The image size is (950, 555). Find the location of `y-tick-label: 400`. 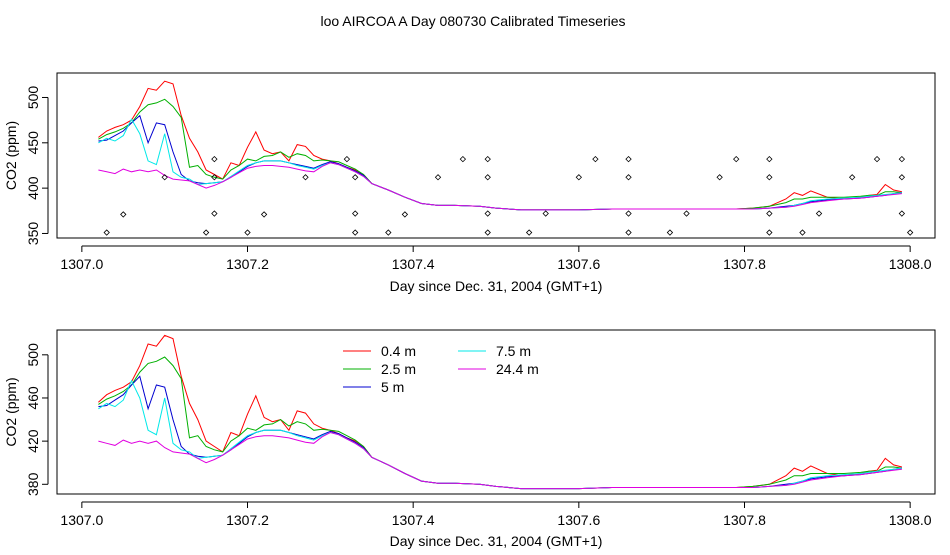

y-tick-label: 400 is located at coordinates (33, 188).